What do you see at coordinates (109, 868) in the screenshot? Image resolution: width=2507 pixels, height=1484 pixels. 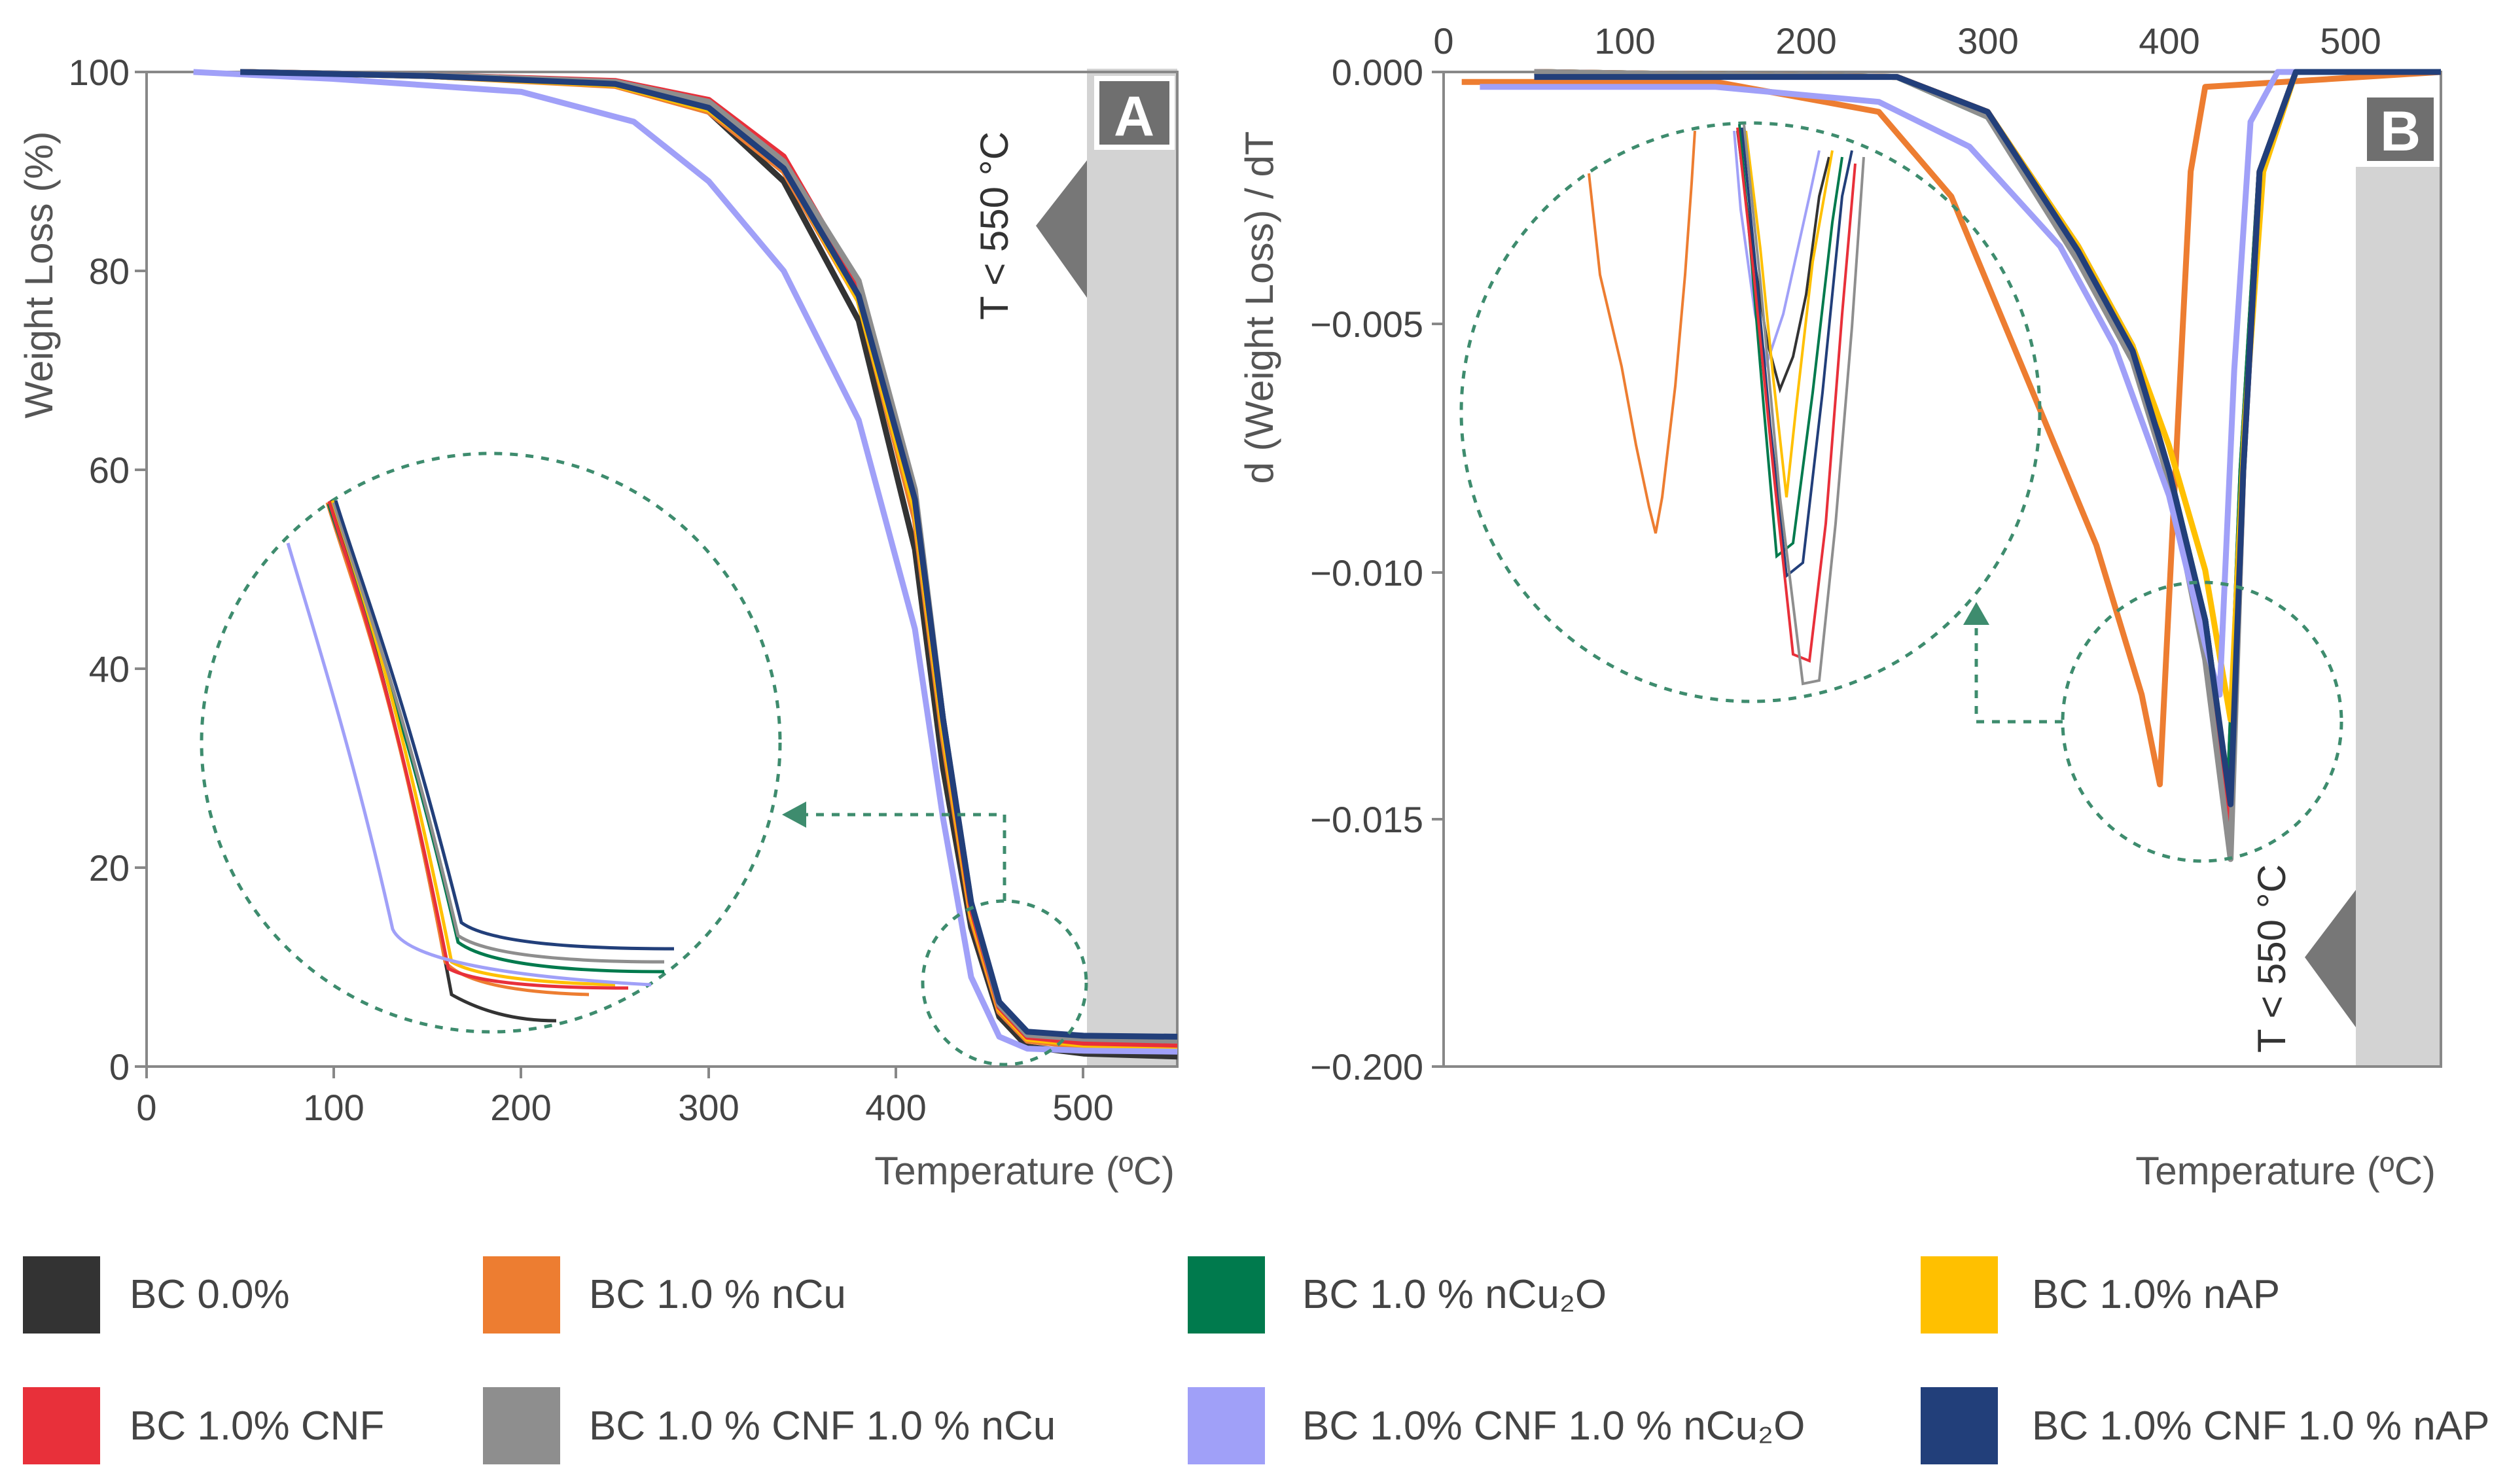 I see `panel-a-ytick: 20` at bounding box center [109, 868].